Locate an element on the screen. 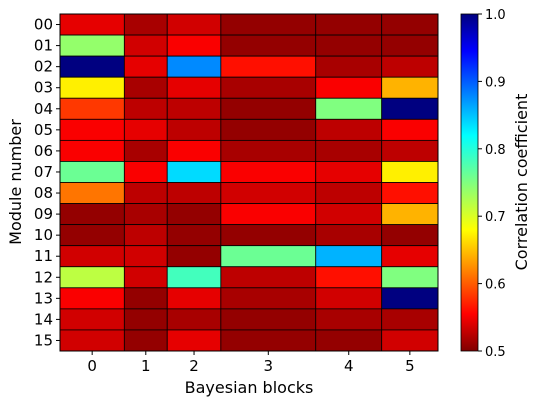 This screenshot has height=406, width=540. y-tick-label: 04 is located at coordinates (43, 109).